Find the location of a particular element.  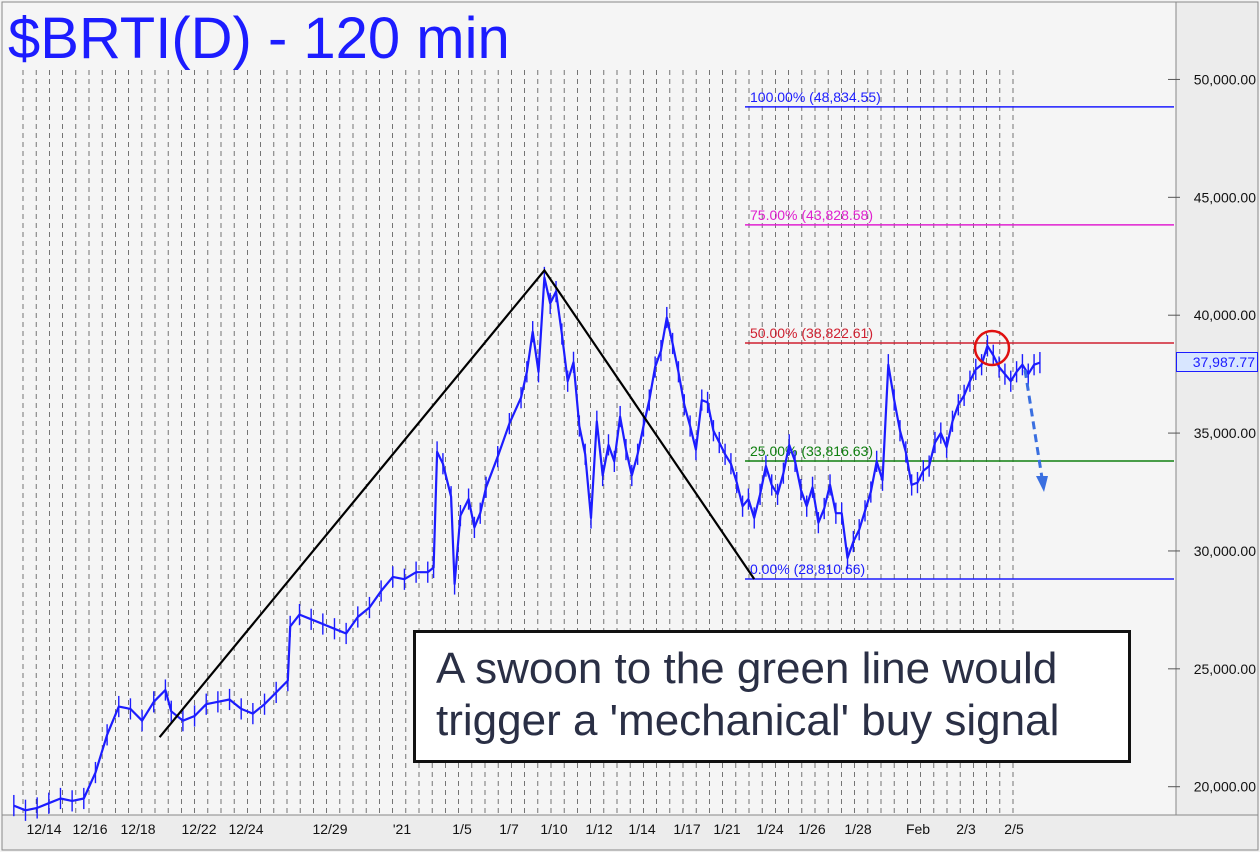

y-tick-label: 50,000.00 is located at coordinates (1225, 79).